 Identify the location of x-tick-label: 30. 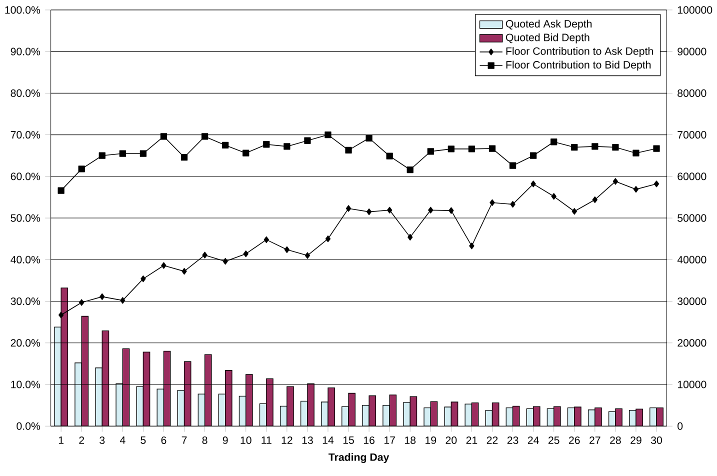
(656, 440).